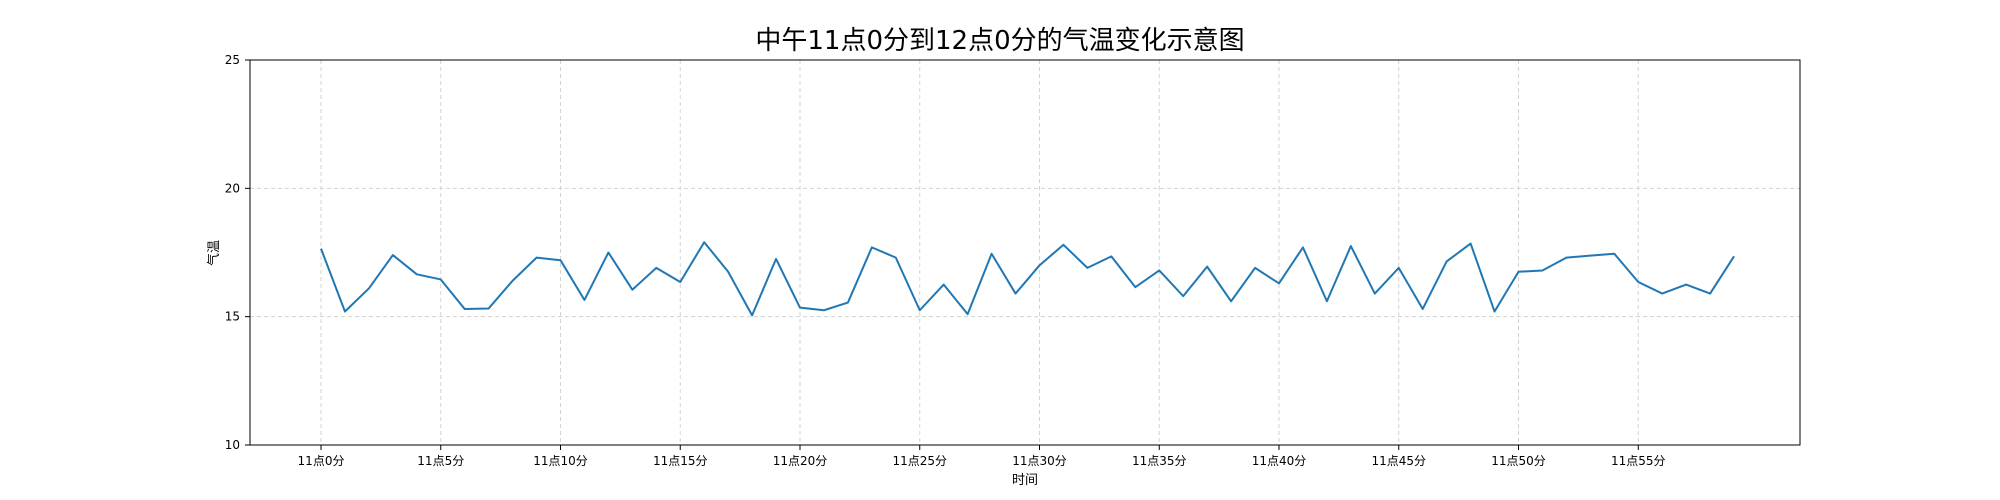 The width and height of the screenshot is (2000, 500). I want to click on x-tick-label: 11点0分, so click(321, 461).